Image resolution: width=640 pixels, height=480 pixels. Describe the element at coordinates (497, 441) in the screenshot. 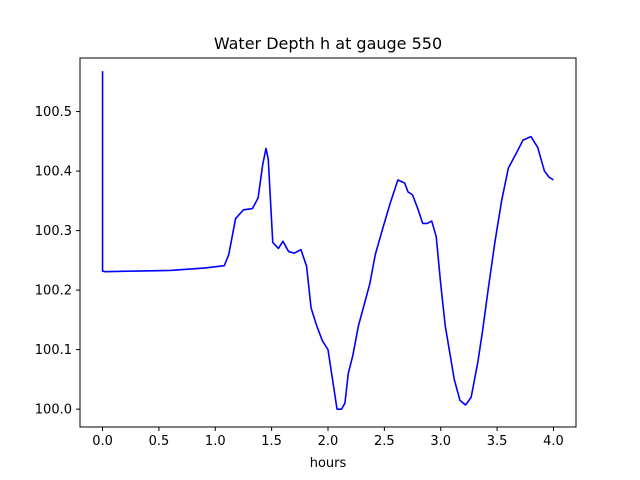

I see `x-tick-label: 3.5` at that location.